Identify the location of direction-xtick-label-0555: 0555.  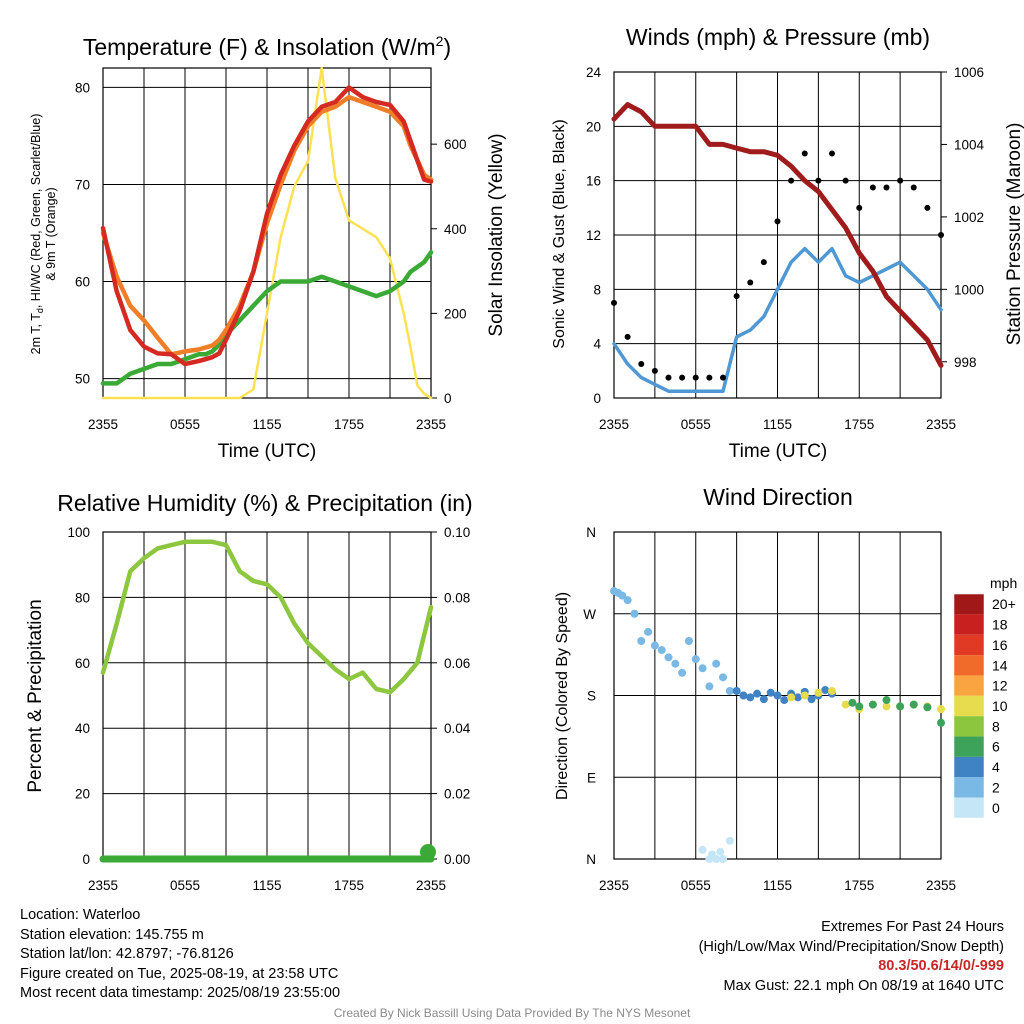
(696, 885).